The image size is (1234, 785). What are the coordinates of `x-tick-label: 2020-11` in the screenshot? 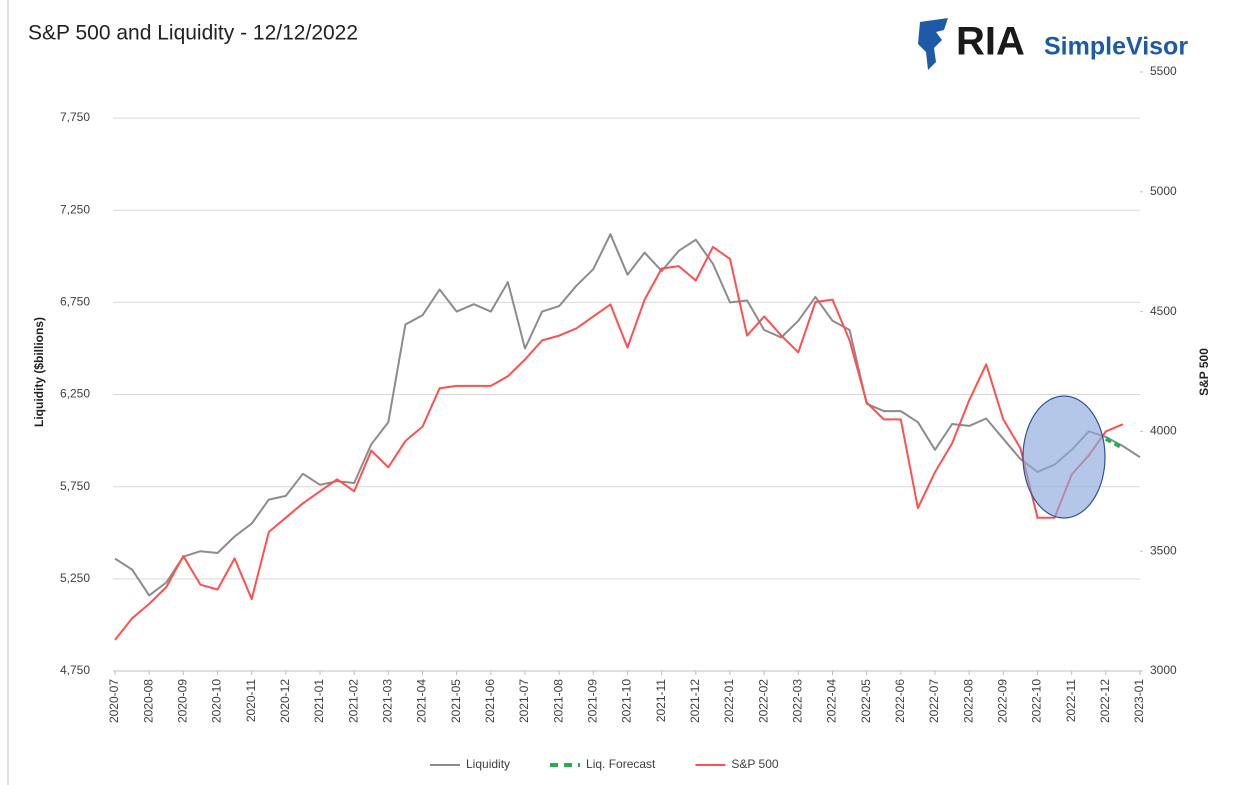 It's located at (251, 700).